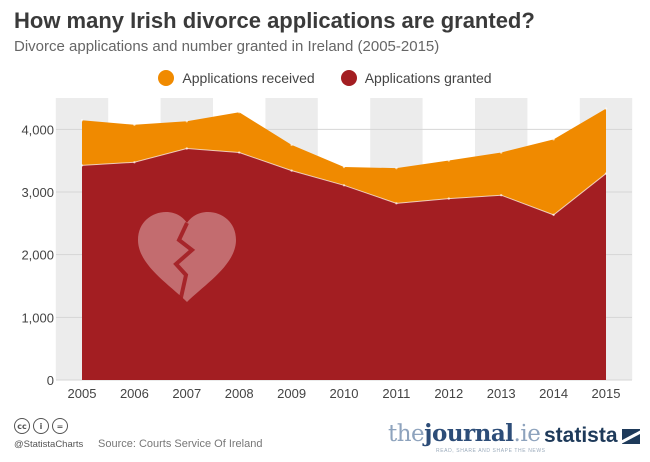  I want to click on y-tick-label: 4,000, so click(37, 129).